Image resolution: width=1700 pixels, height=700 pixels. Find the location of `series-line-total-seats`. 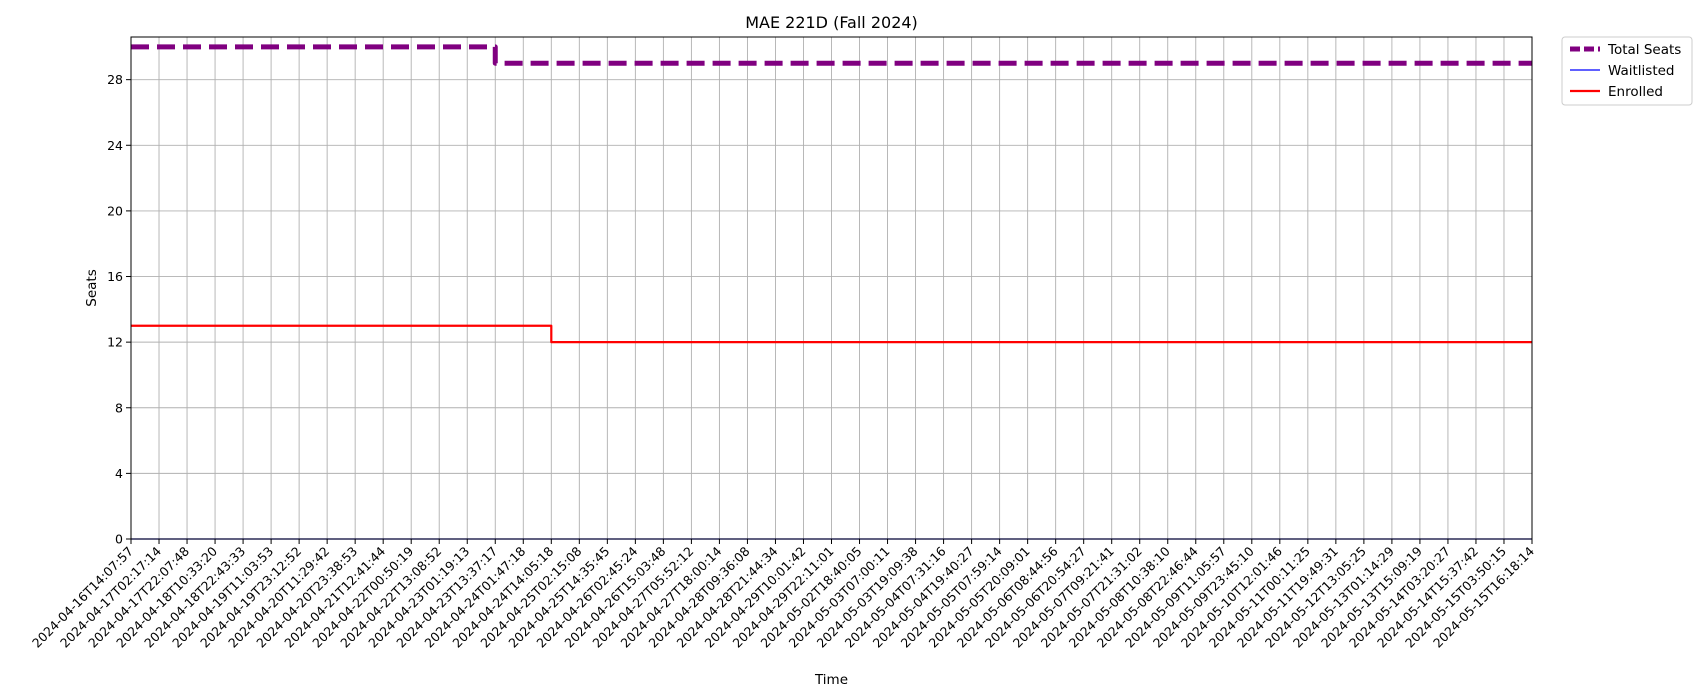

series-line-total-seats is located at coordinates (831, 55).